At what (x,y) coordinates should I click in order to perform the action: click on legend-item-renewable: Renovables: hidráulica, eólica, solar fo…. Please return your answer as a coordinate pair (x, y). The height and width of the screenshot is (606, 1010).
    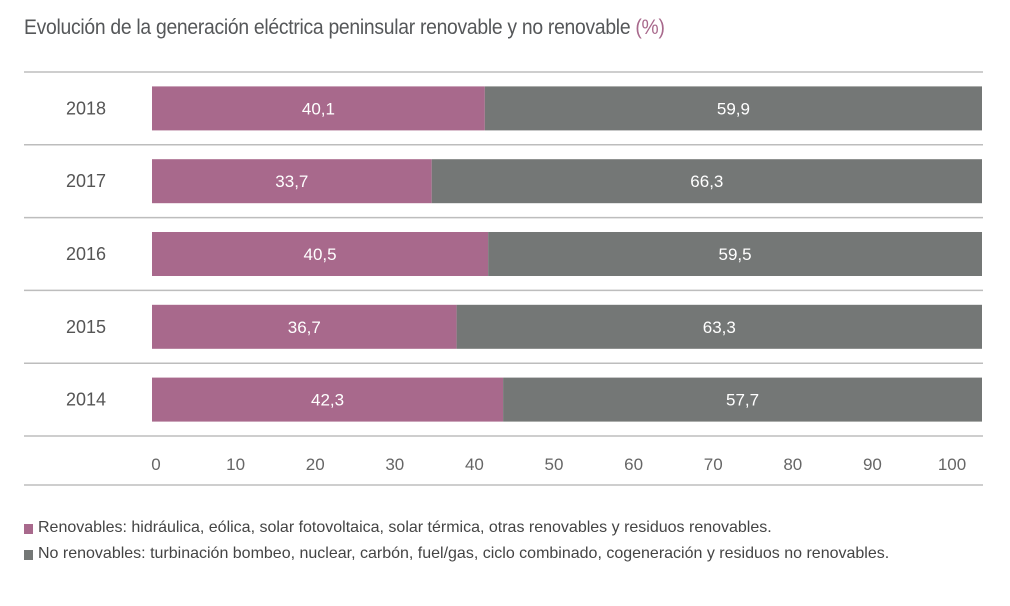
    Looking at the image, I should click on (481, 528).